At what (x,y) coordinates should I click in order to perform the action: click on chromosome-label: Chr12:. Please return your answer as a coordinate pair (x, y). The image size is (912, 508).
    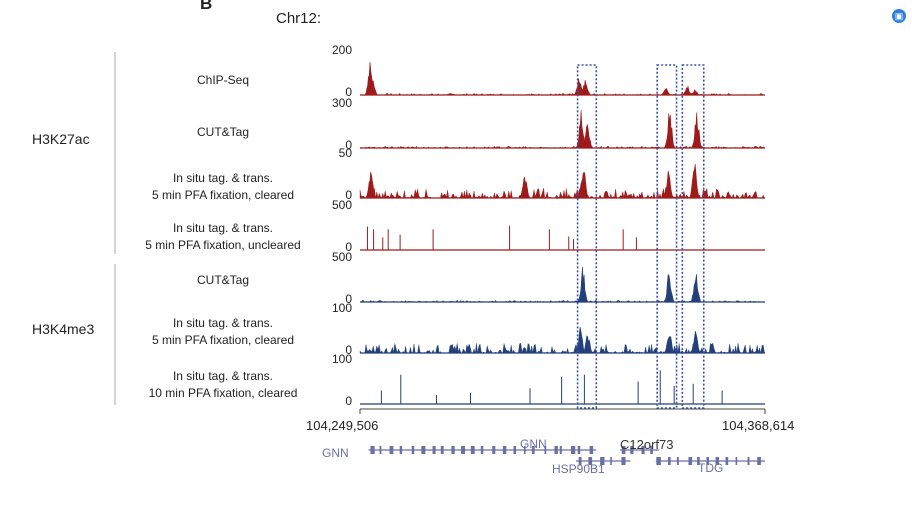
    Looking at the image, I should click on (299, 18).